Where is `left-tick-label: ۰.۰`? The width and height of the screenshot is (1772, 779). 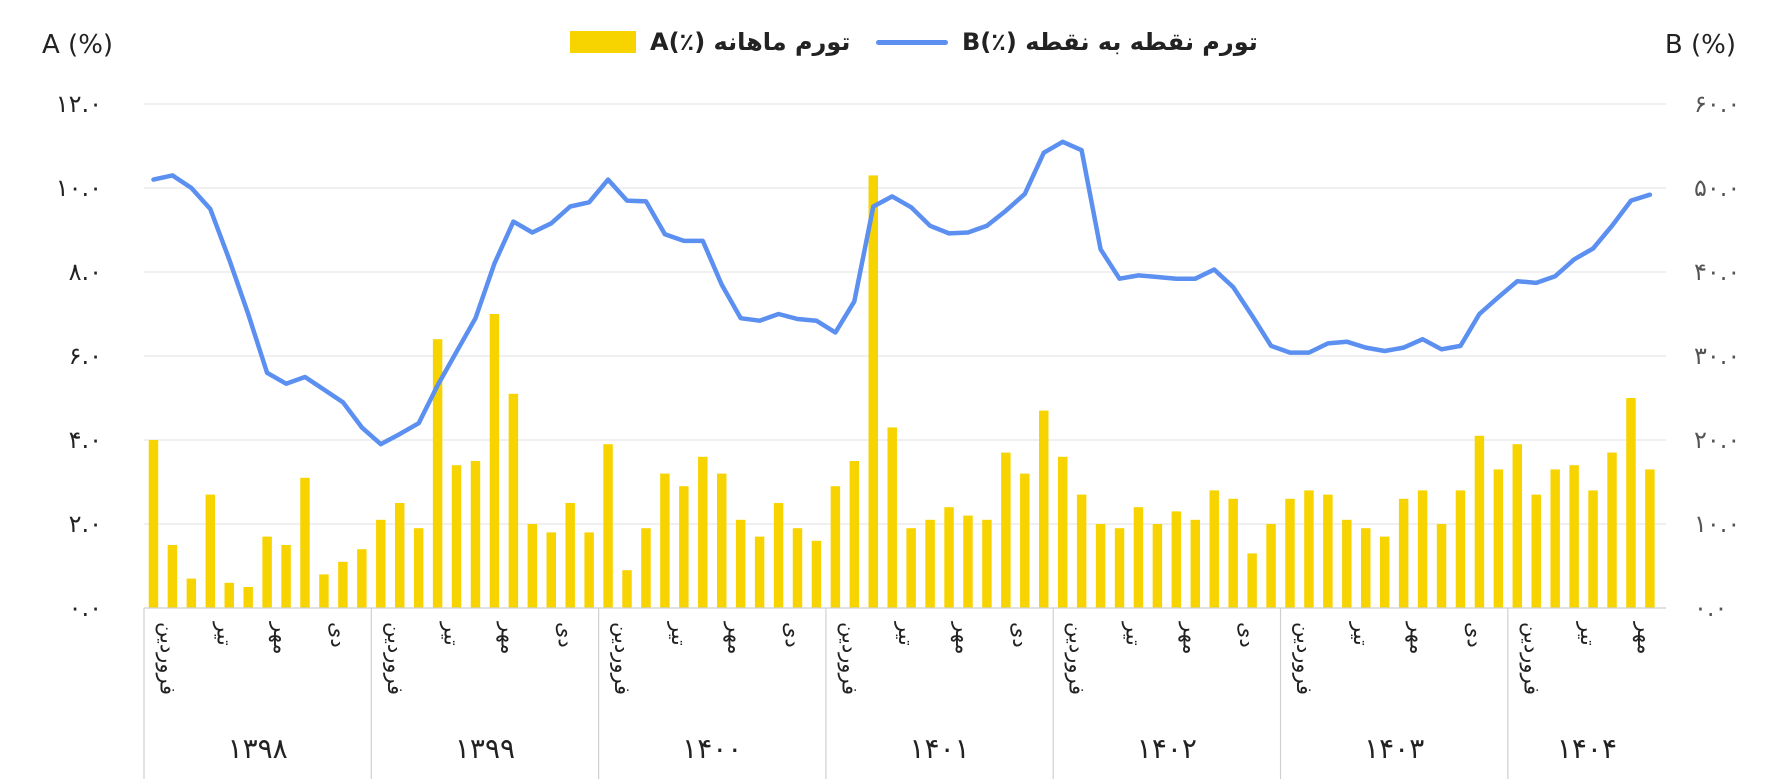 left-tick-label: ۰.۰ is located at coordinates (85, 608).